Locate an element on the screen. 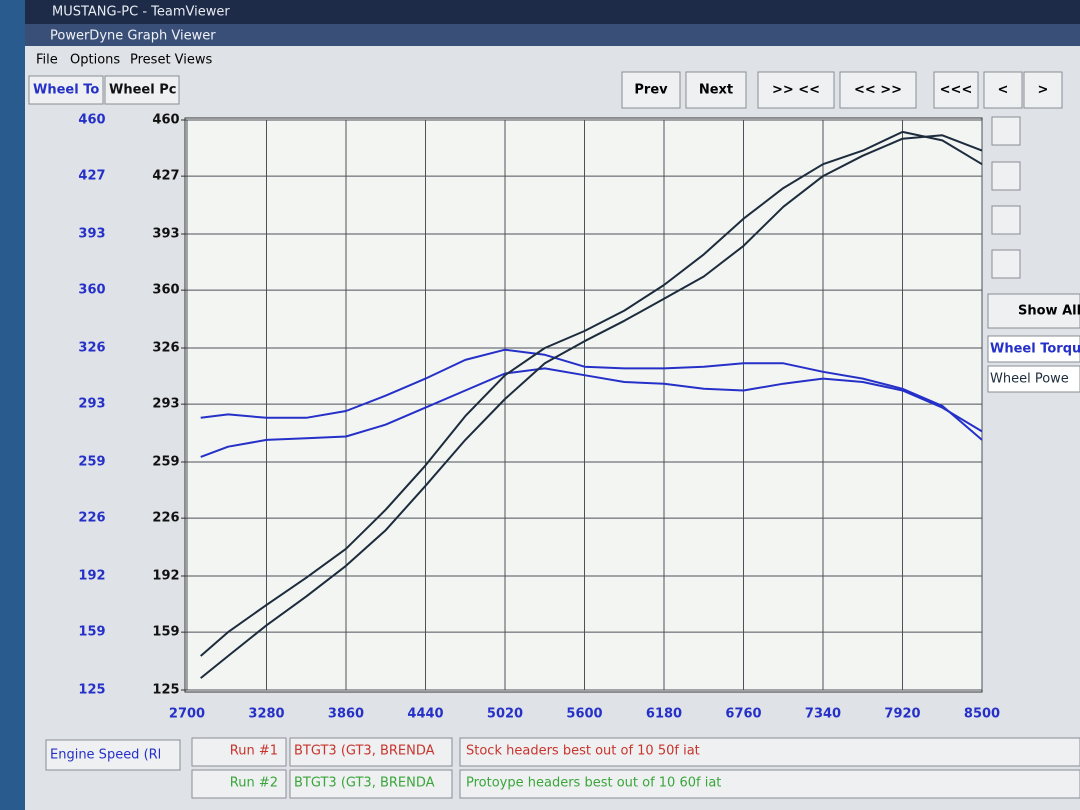 Image resolution: width=1080 pixels, height=810 pixels. y2-tick-label: 460 is located at coordinates (165, 120).